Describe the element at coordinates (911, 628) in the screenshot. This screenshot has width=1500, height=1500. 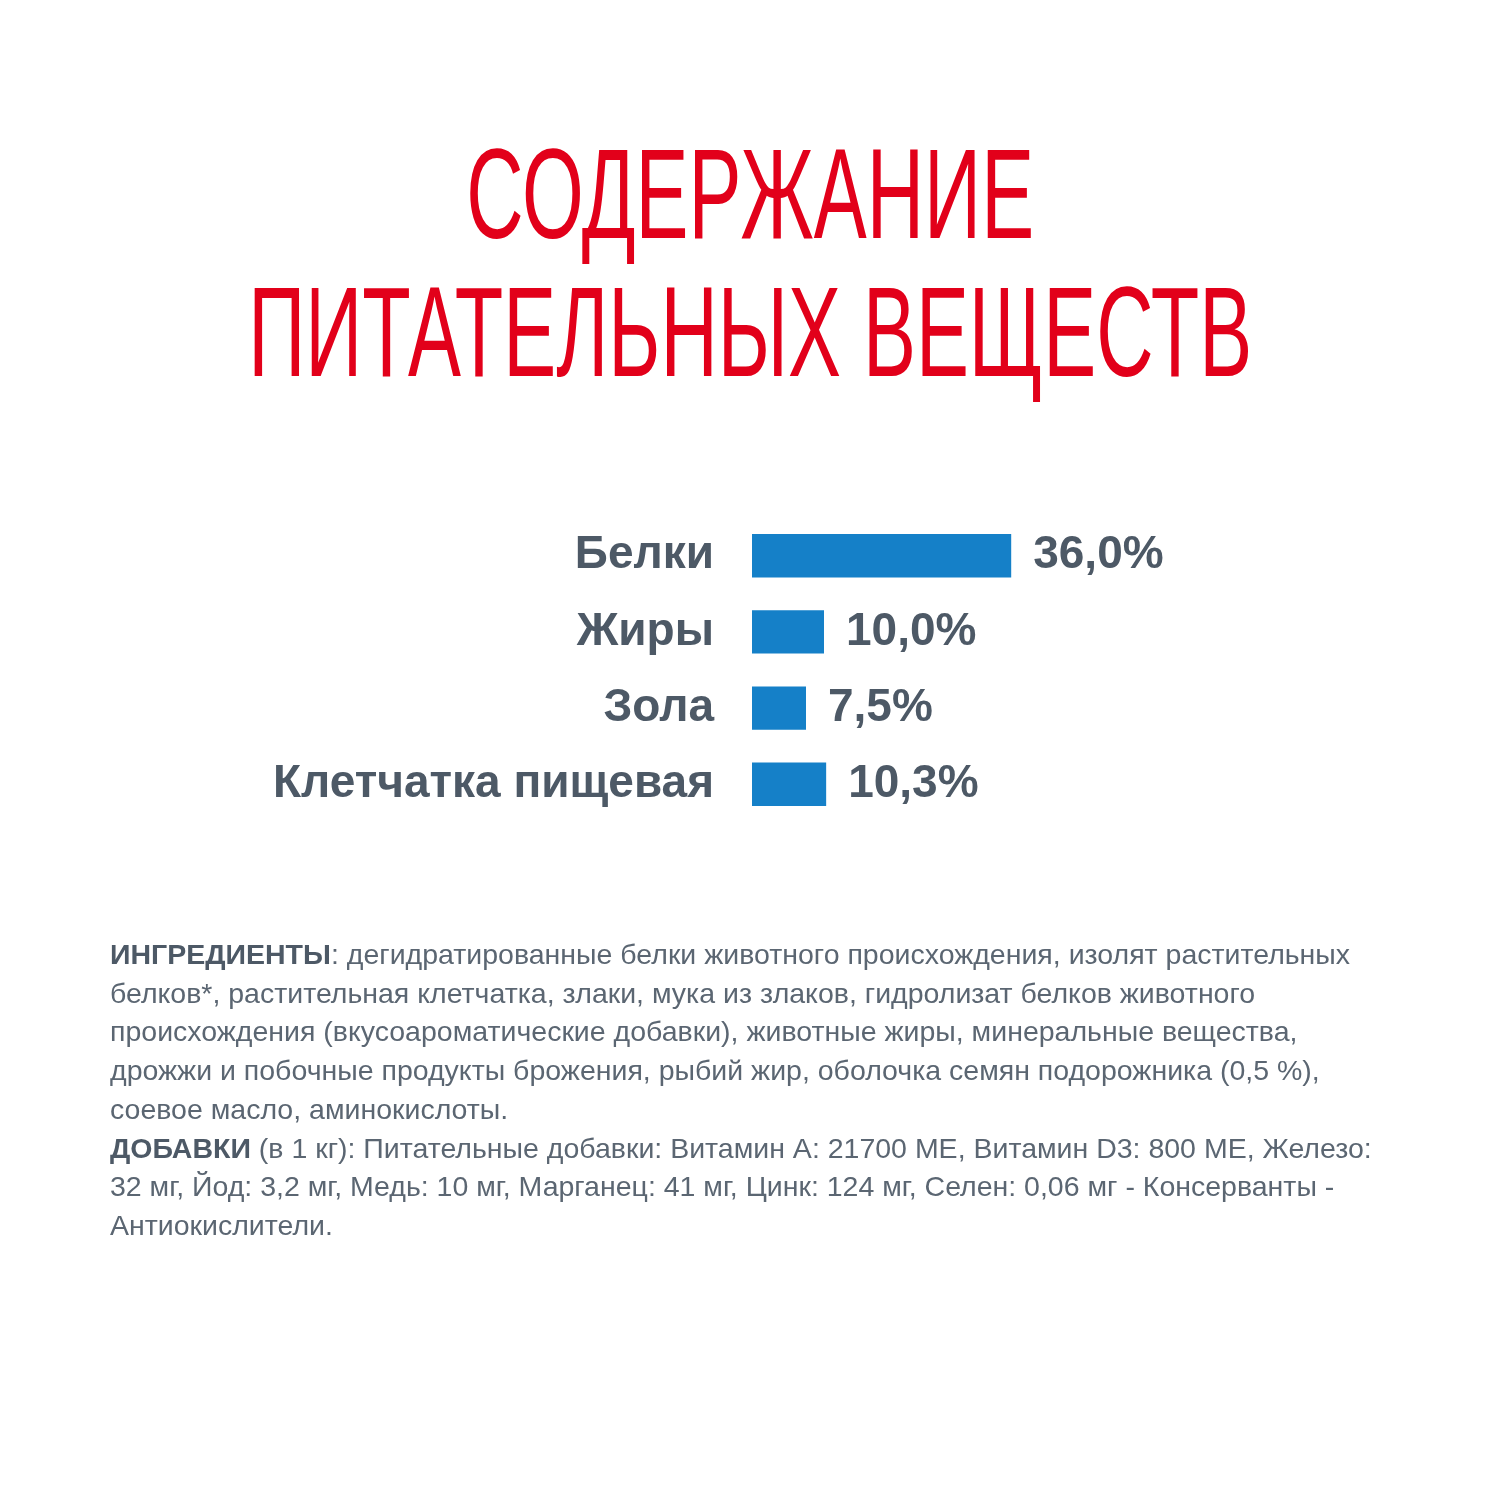
I see `data-label: 10,0%` at that location.